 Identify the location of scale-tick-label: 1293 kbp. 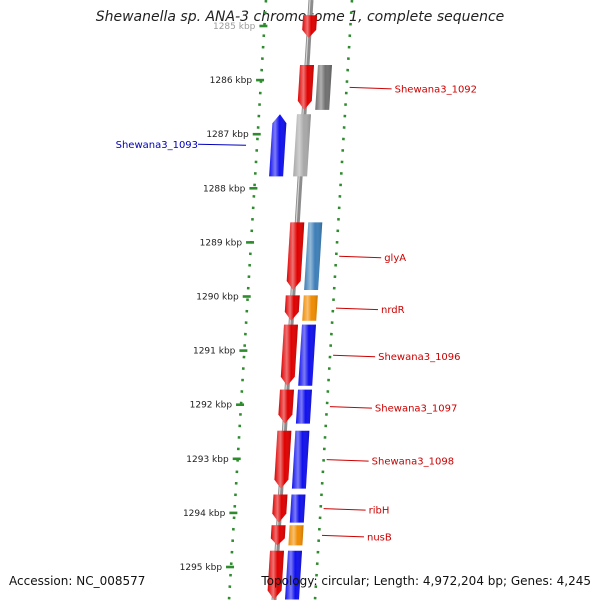
(207, 460).